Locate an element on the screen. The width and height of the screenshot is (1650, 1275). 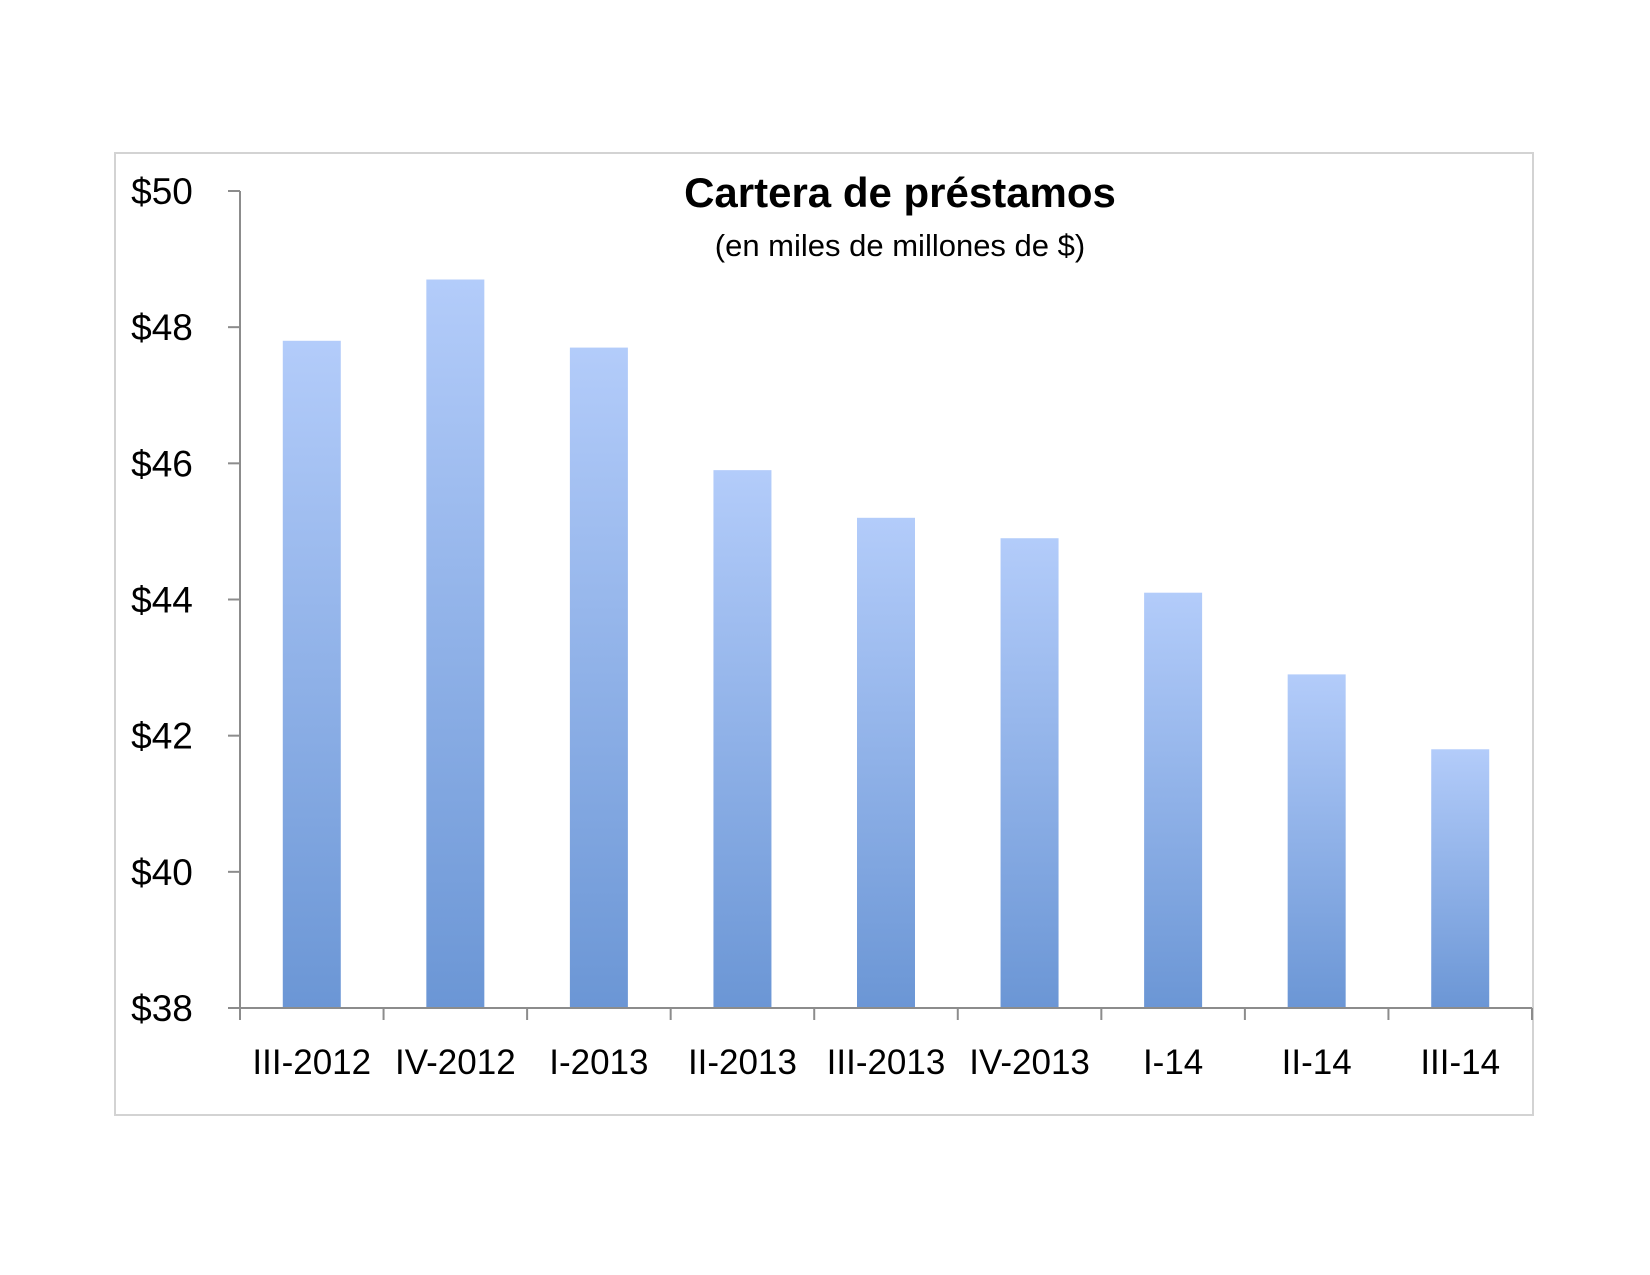
y-tick-label: $42 is located at coordinates (162, 736).